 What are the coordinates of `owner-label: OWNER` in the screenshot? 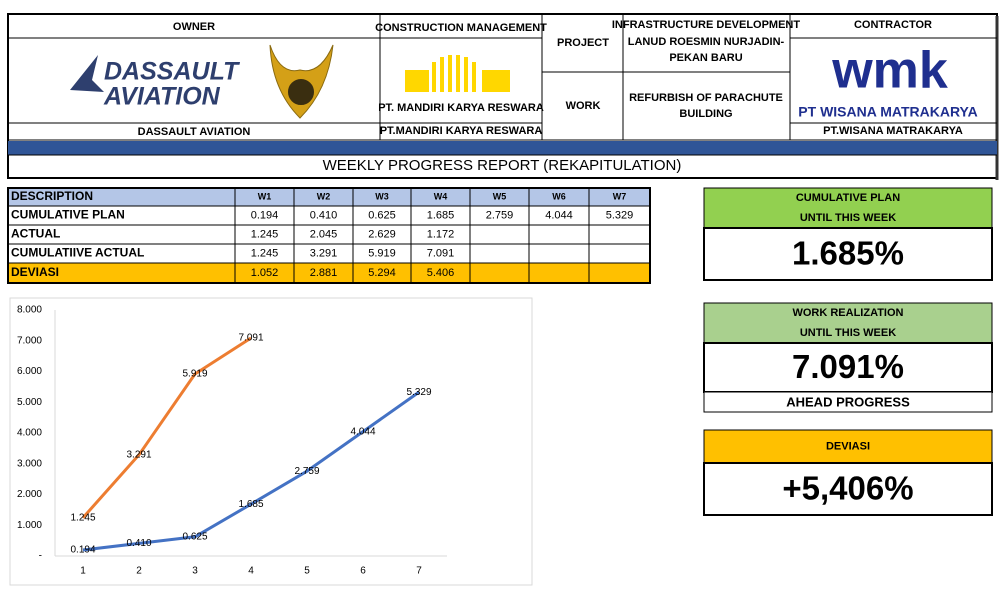 It's located at (194, 27).